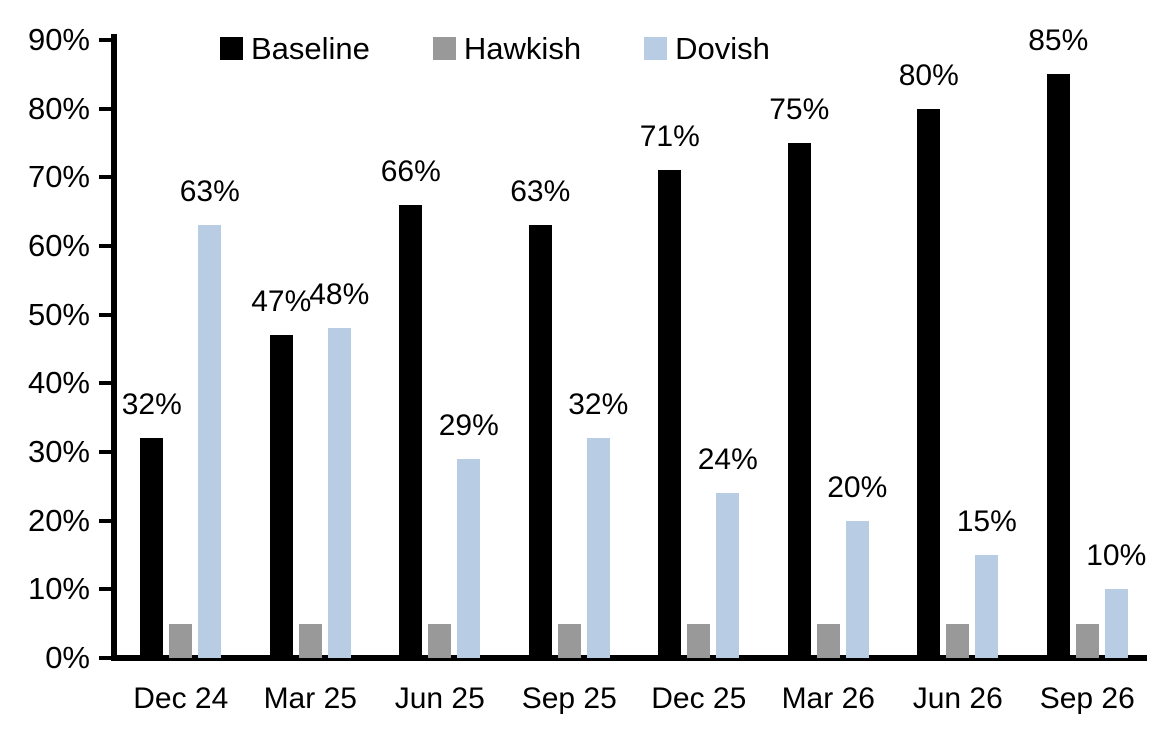  What do you see at coordinates (281, 302) in the screenshot?
I see `data-label-baseline-mar-25: 47%` at bounding box center [281, 302].